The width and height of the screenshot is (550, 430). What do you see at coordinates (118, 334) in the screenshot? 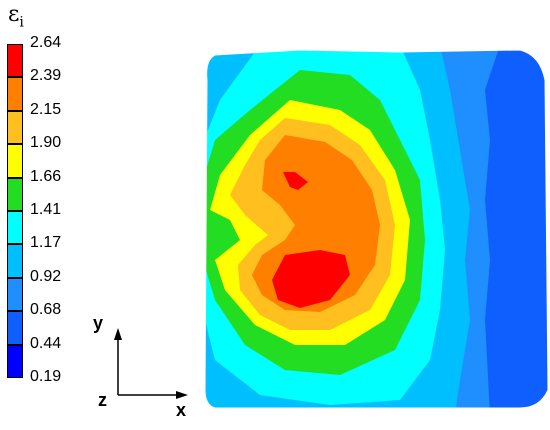
I see `y-axis-arrow` at bounding box center [118, 334].